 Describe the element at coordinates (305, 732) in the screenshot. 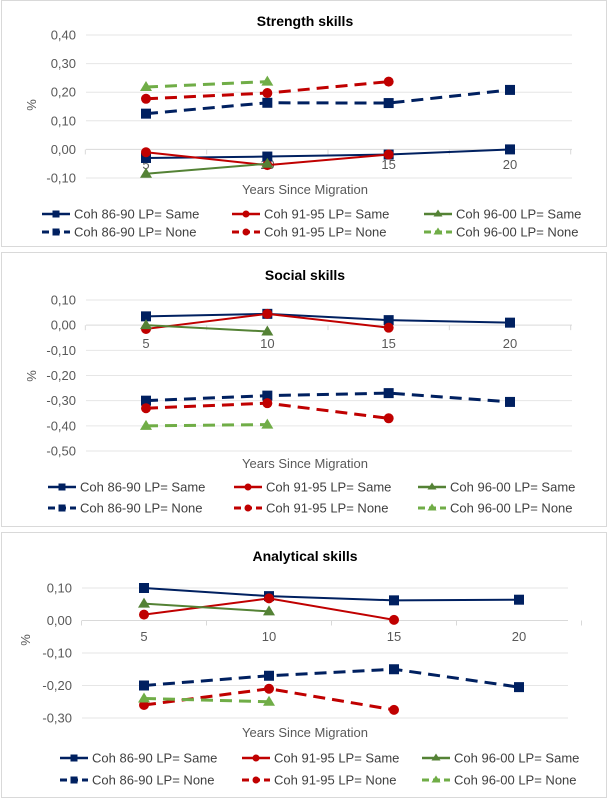

I see `x-axis-title: Years Since Migration` at that location.